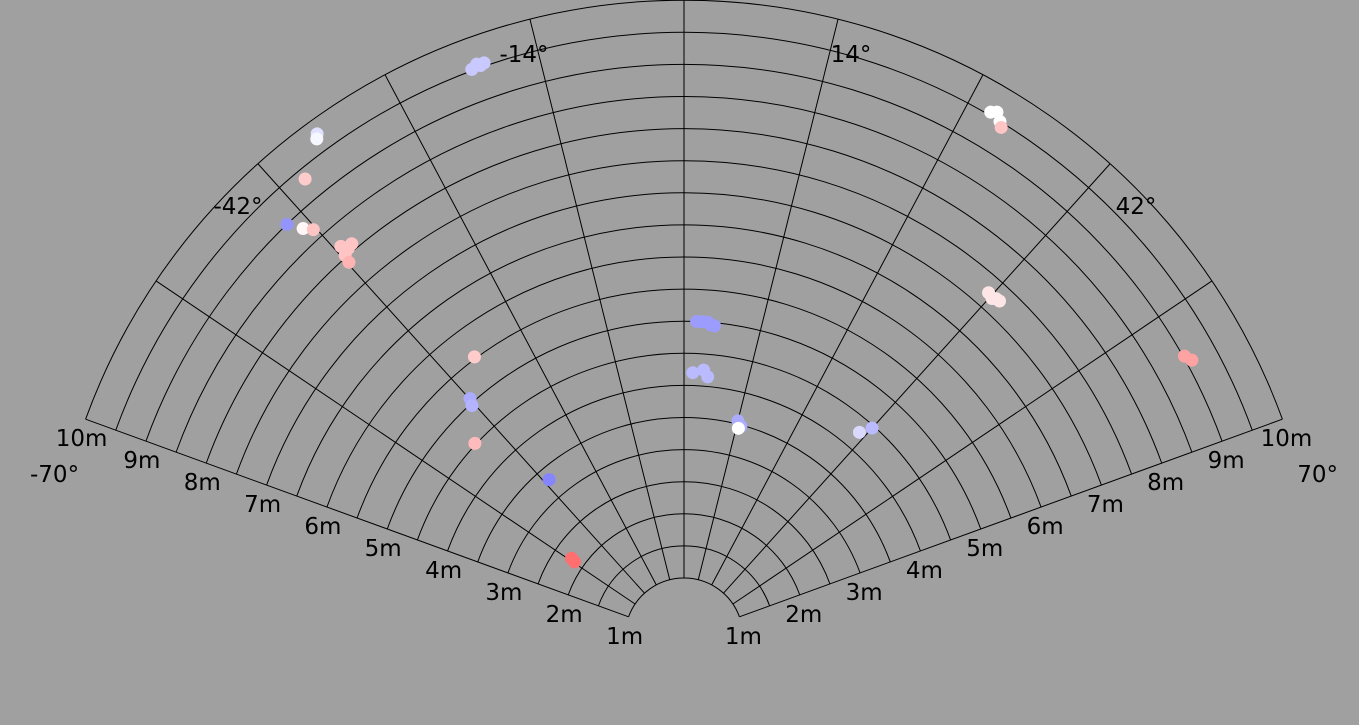 Image resolution: width=1359 pixels, height=725 pixels. I want to click on range-ring, so click(684, 597).